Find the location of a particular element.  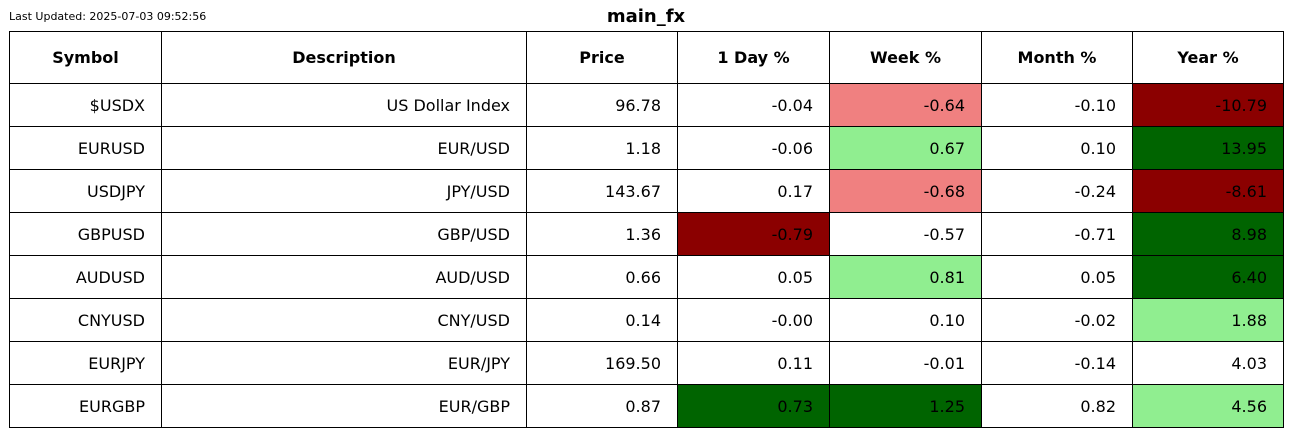

cell-1-day-pct: -0.06 is located at coordinates (753, 148).